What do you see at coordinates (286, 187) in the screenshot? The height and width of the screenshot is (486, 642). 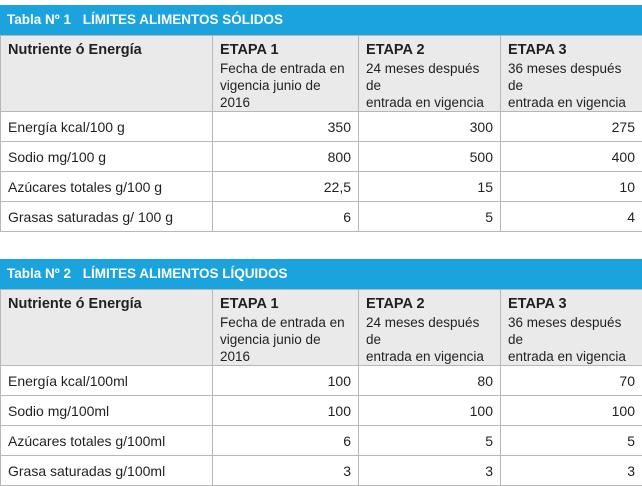 I see `cell-etapa-1: 22,5` at bounding box center [286, 187].